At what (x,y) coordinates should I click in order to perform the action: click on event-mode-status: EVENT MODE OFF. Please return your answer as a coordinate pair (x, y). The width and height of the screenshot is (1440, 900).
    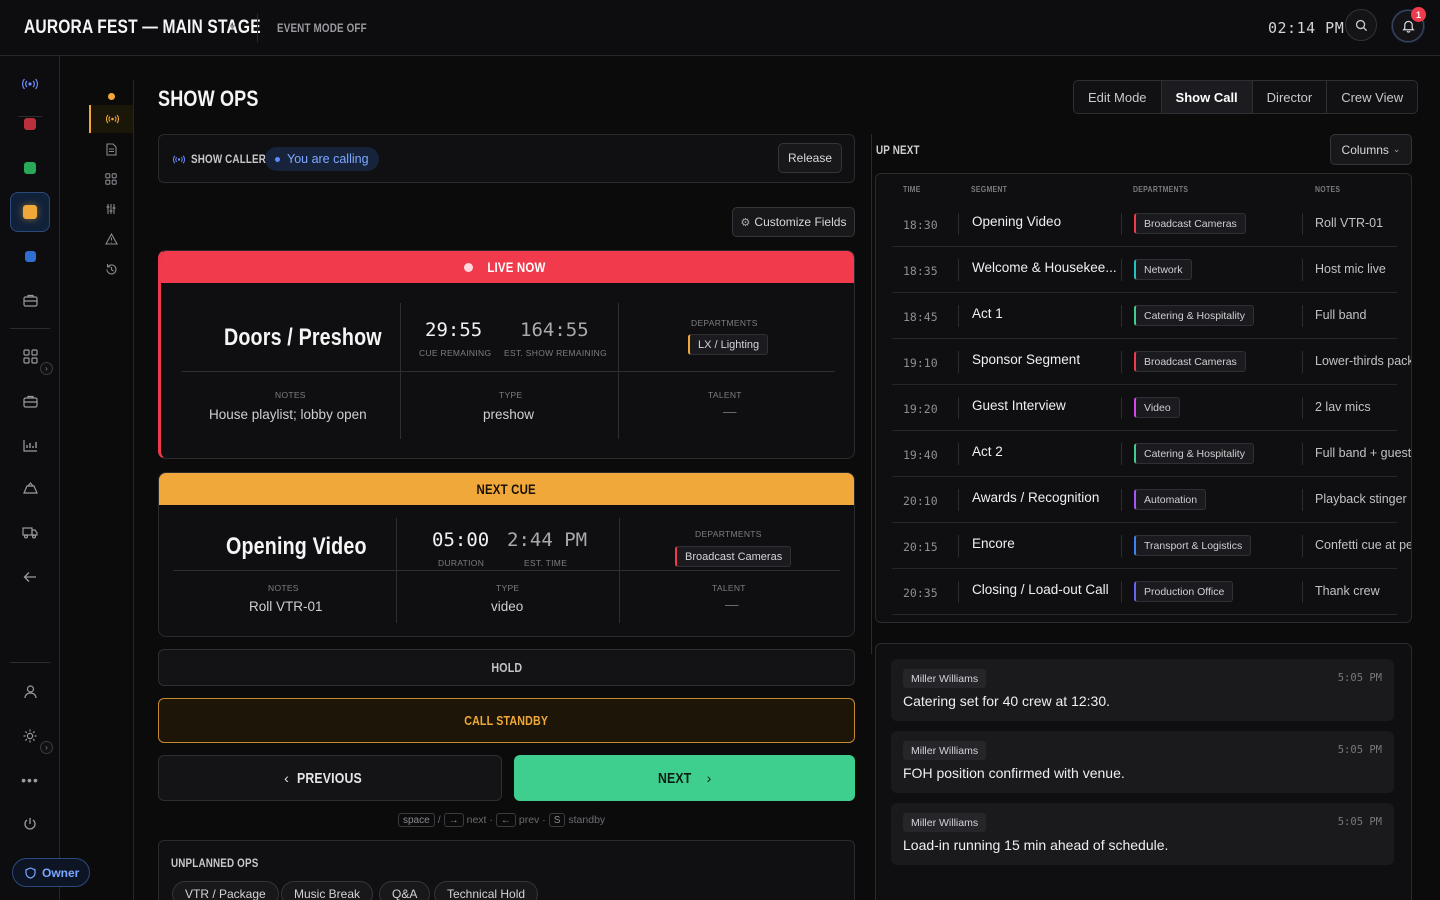
    Looking at the image, I should click on (322, 28).